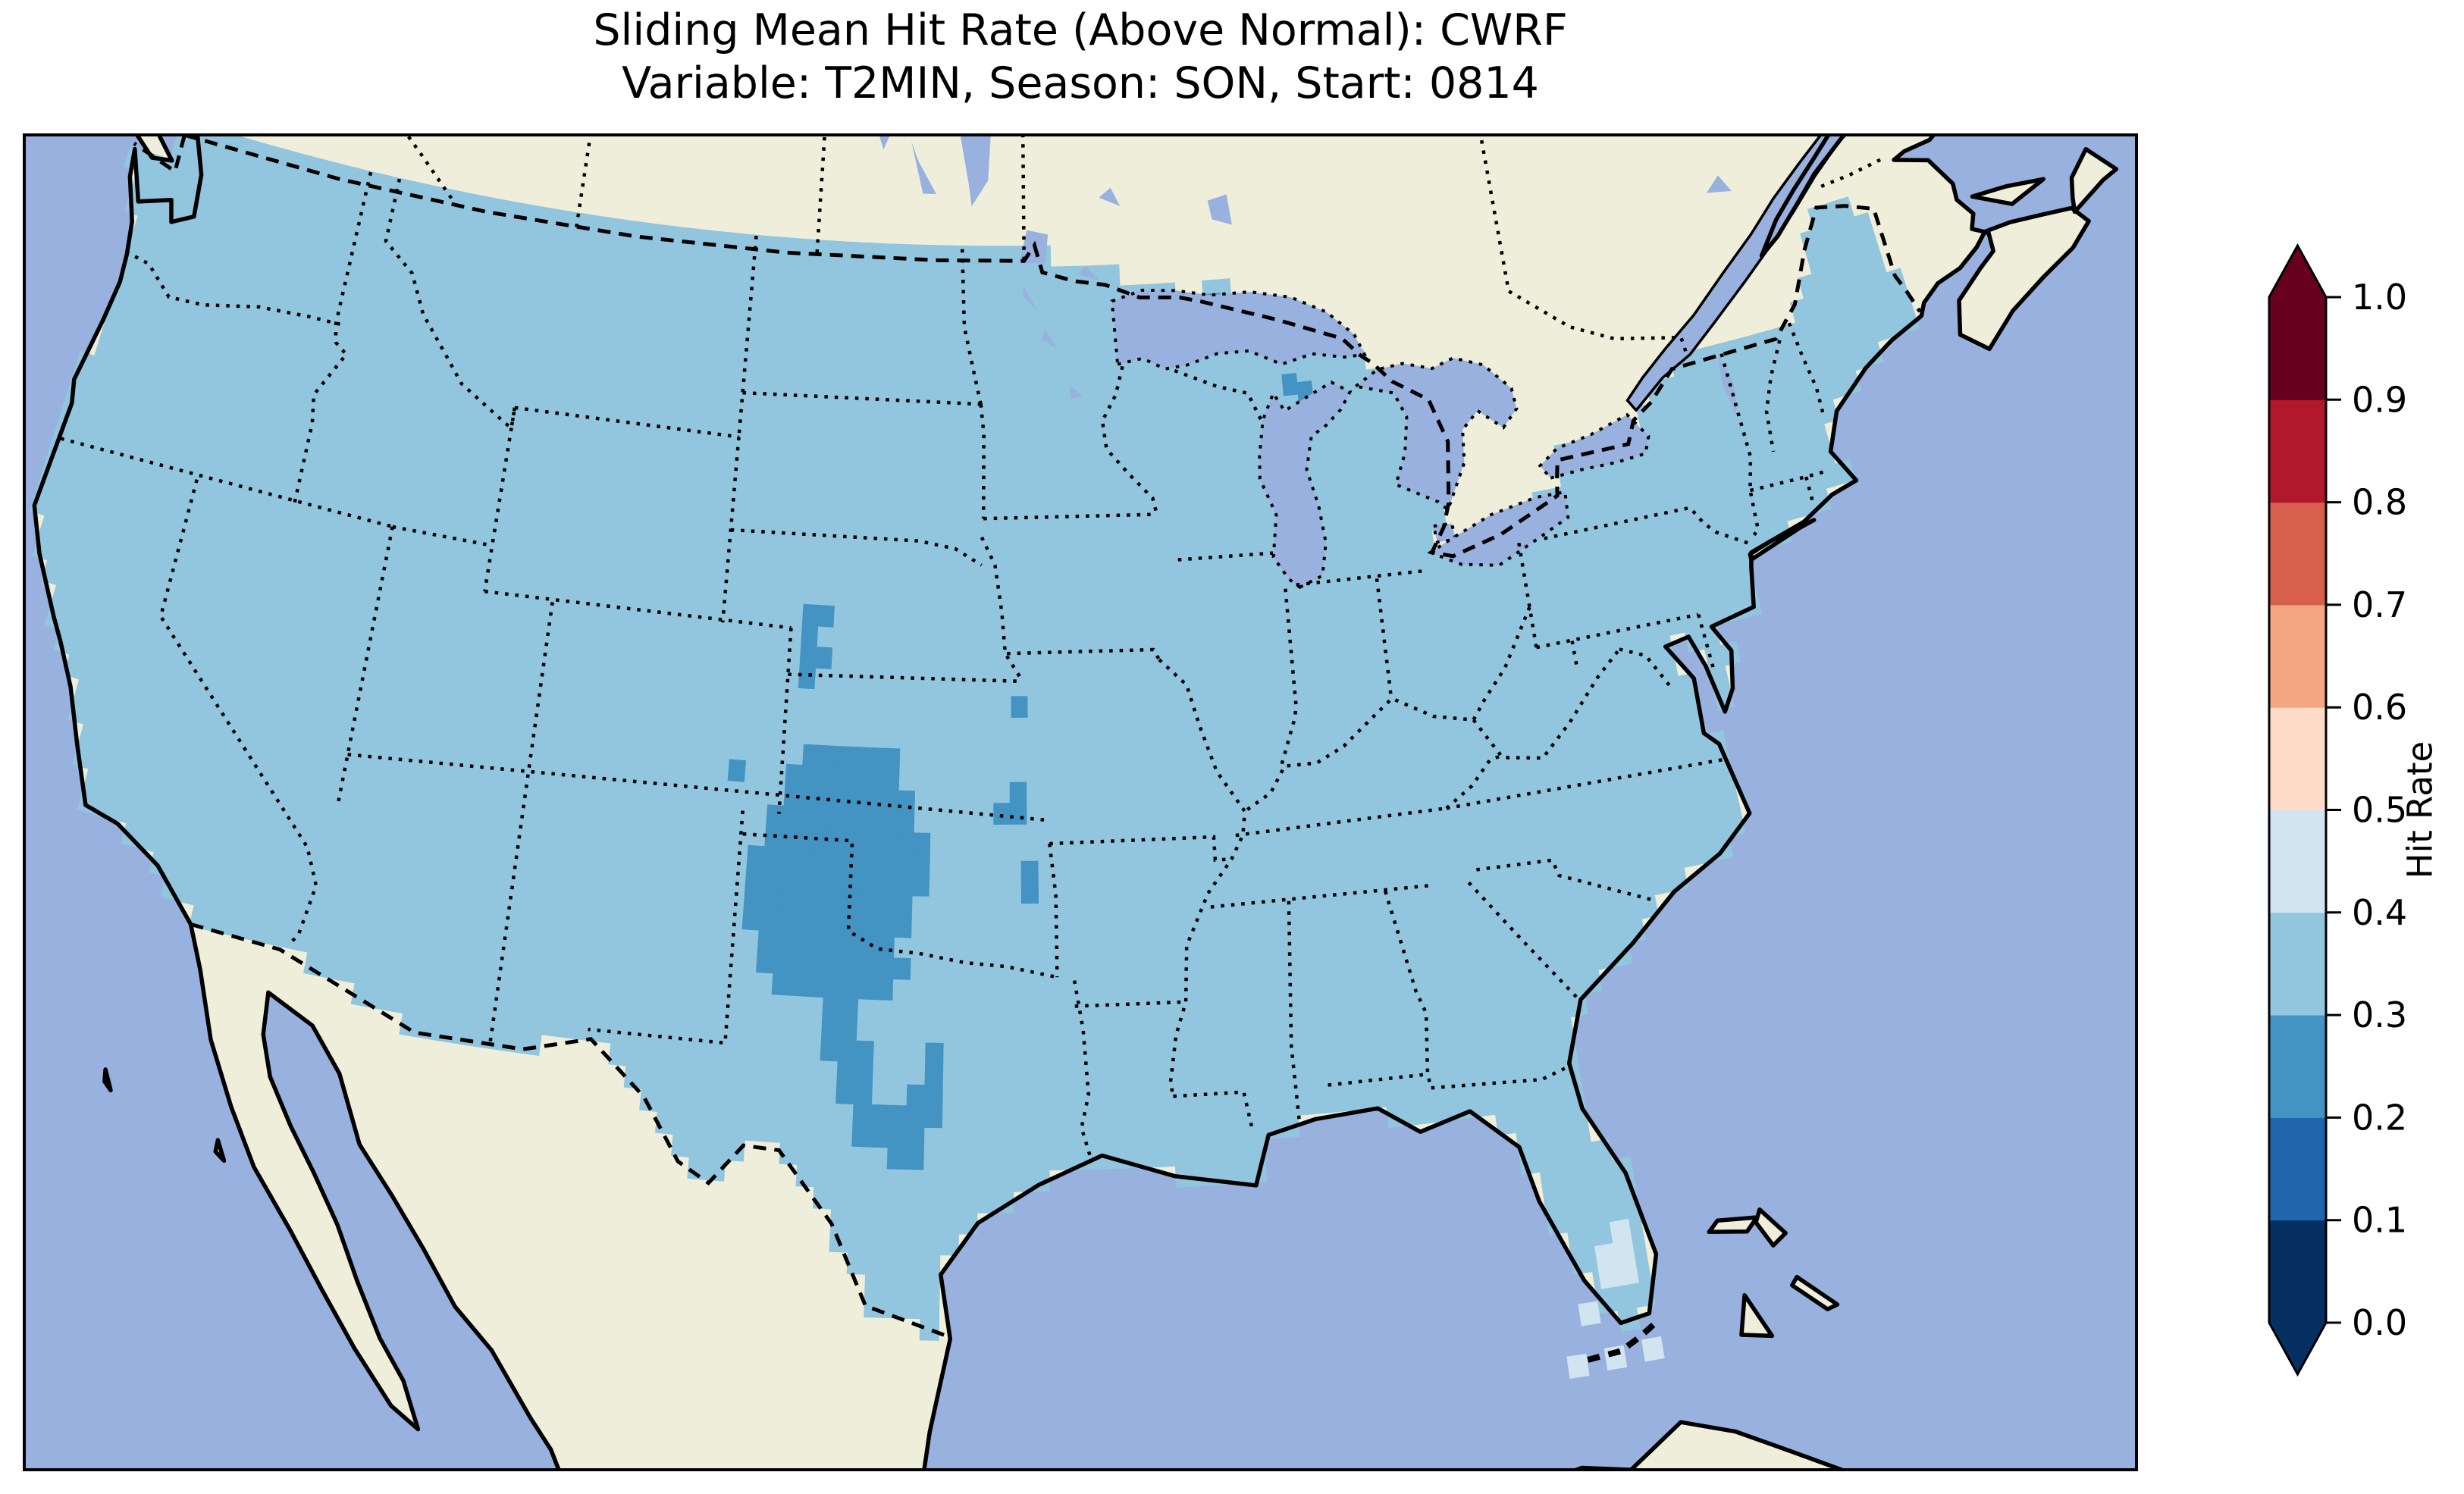 This screenshot has width=2464, height=1494. Describe the element at coordinates (2380, 297) in the screenshot. I see `colorbar-tick-label-1.0: 1.0` at that location.